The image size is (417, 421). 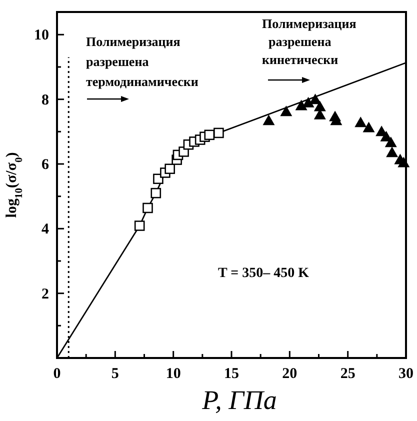 I want to click on x-tick-label: 20, so click(x=290, y=374).